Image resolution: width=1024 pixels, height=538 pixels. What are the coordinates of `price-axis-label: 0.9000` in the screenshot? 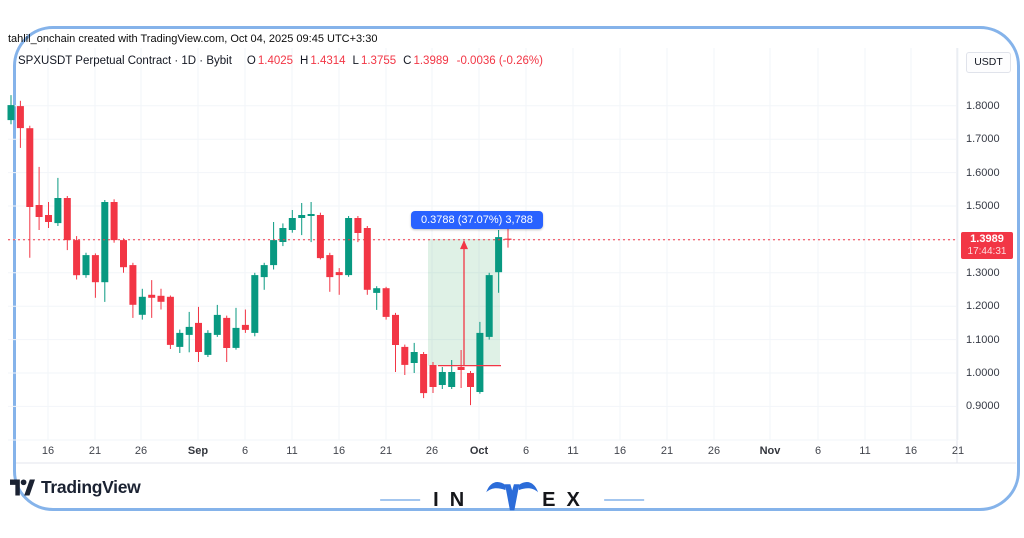 It's located at (983, 406).